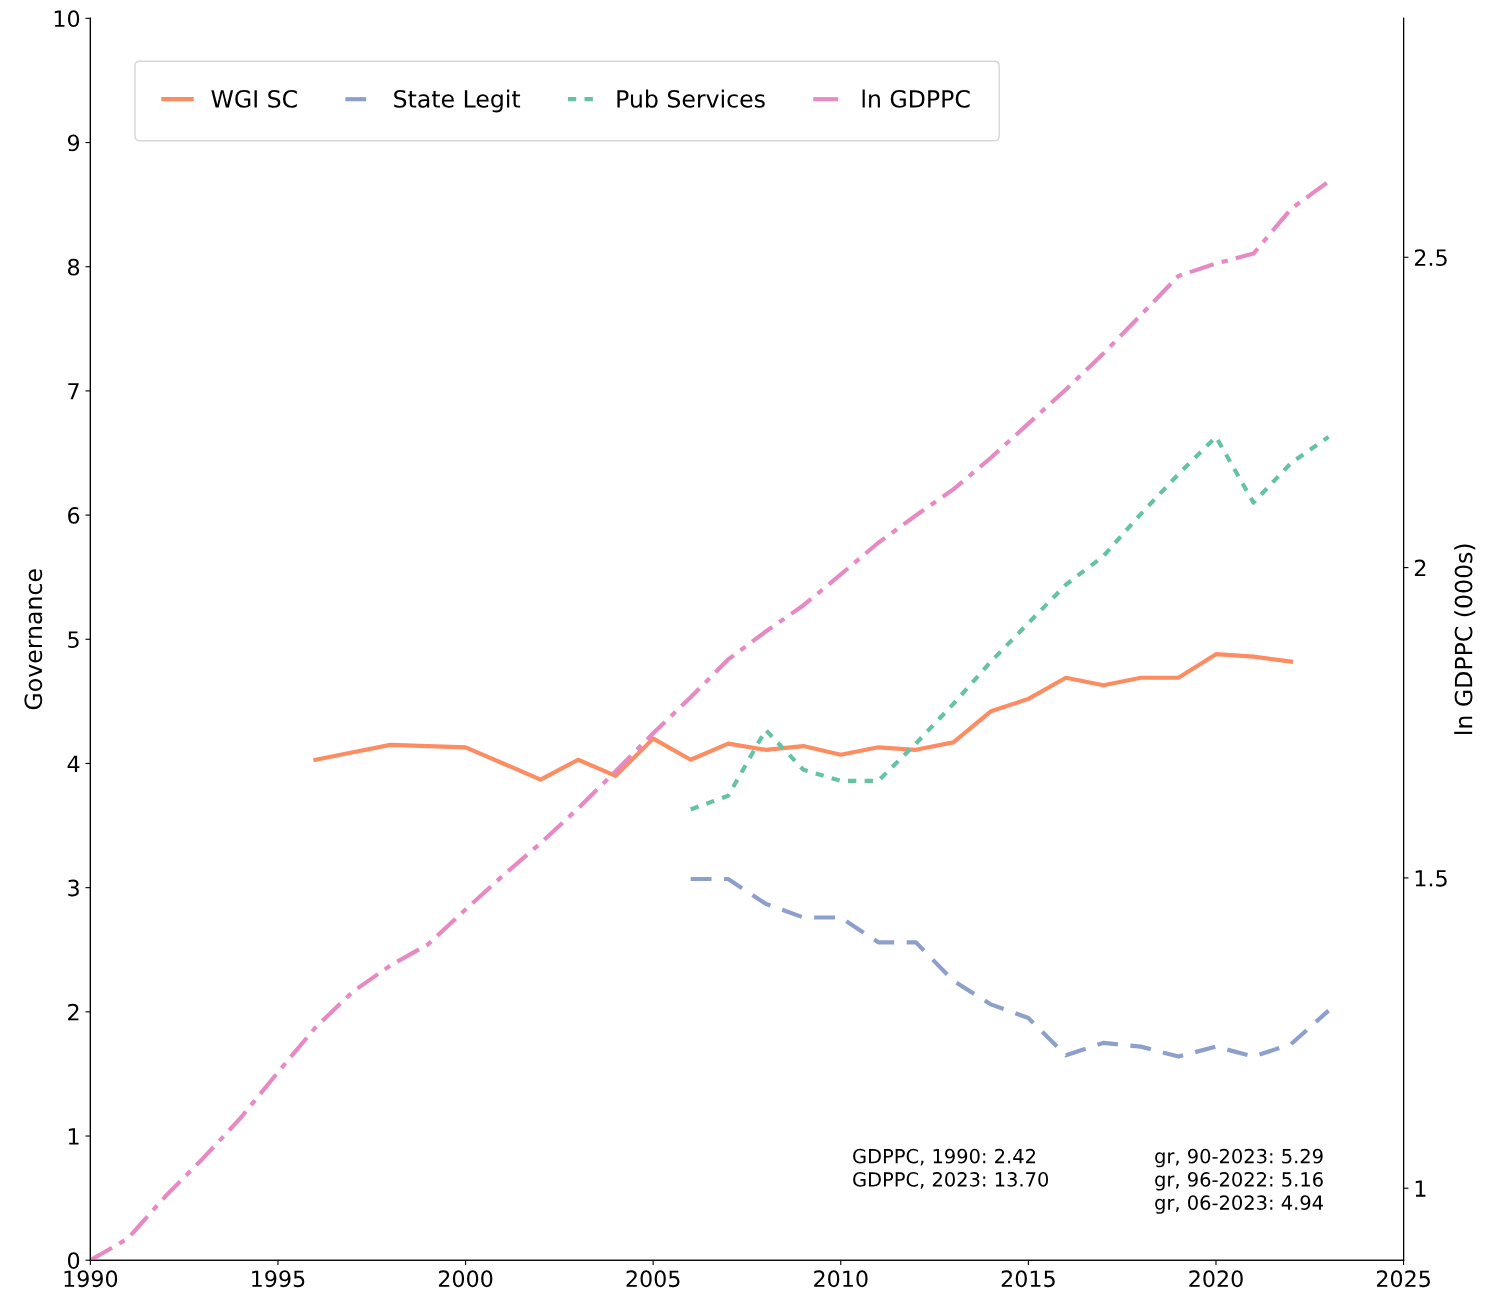 The height and width of the screenshot is (1310, 1506). Describe the element at coordinates (254, 98) in the screenshot. I see `legend-label: WGI SC` at that location.